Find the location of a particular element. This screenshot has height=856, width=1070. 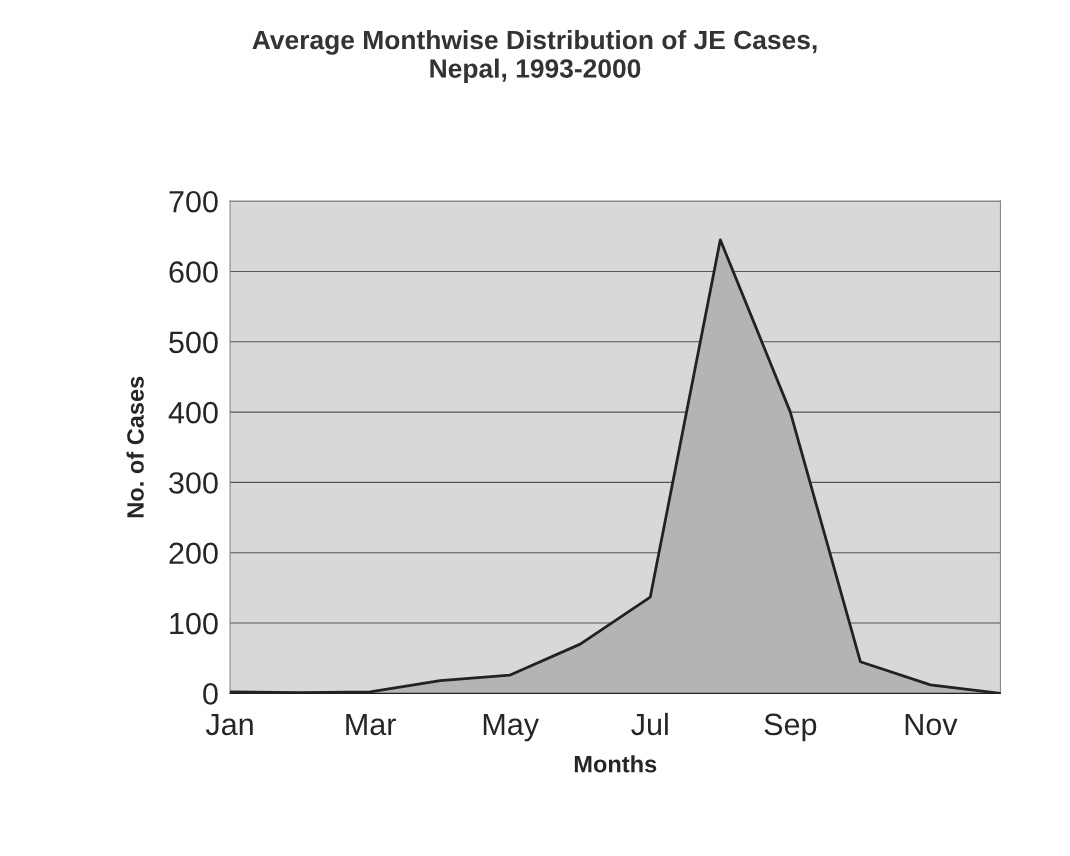

y-axis-title: No. of Cases is located at coordinates (135, 447).